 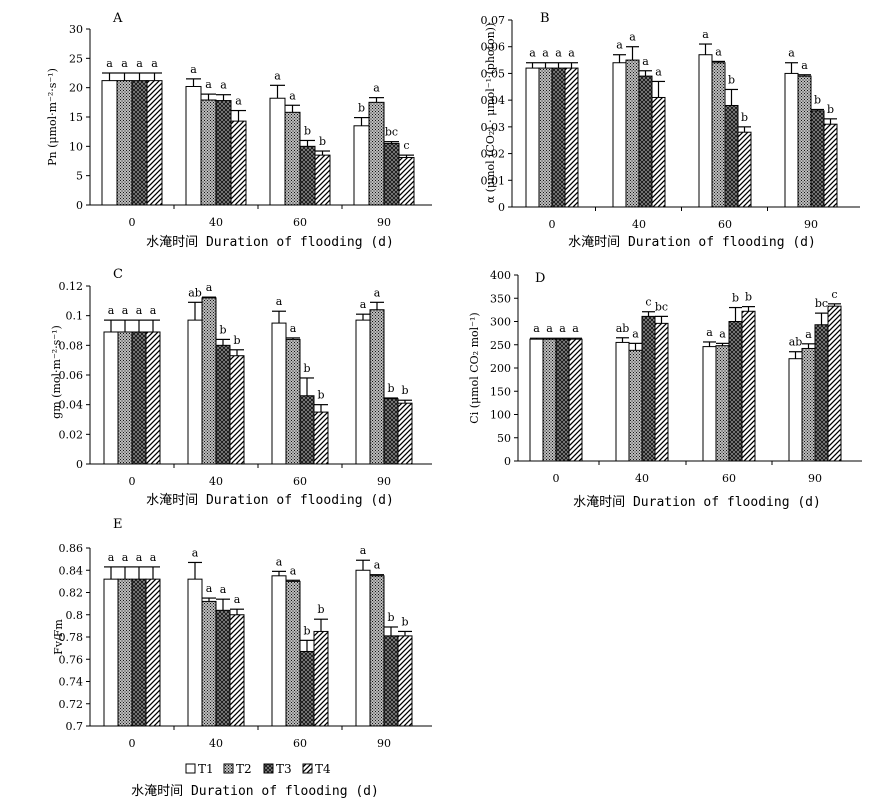 What do you see at coordinates (493, 154) in the screenshot?
I see `y-tick-label: 0.02` at bounding box center [493, 154].